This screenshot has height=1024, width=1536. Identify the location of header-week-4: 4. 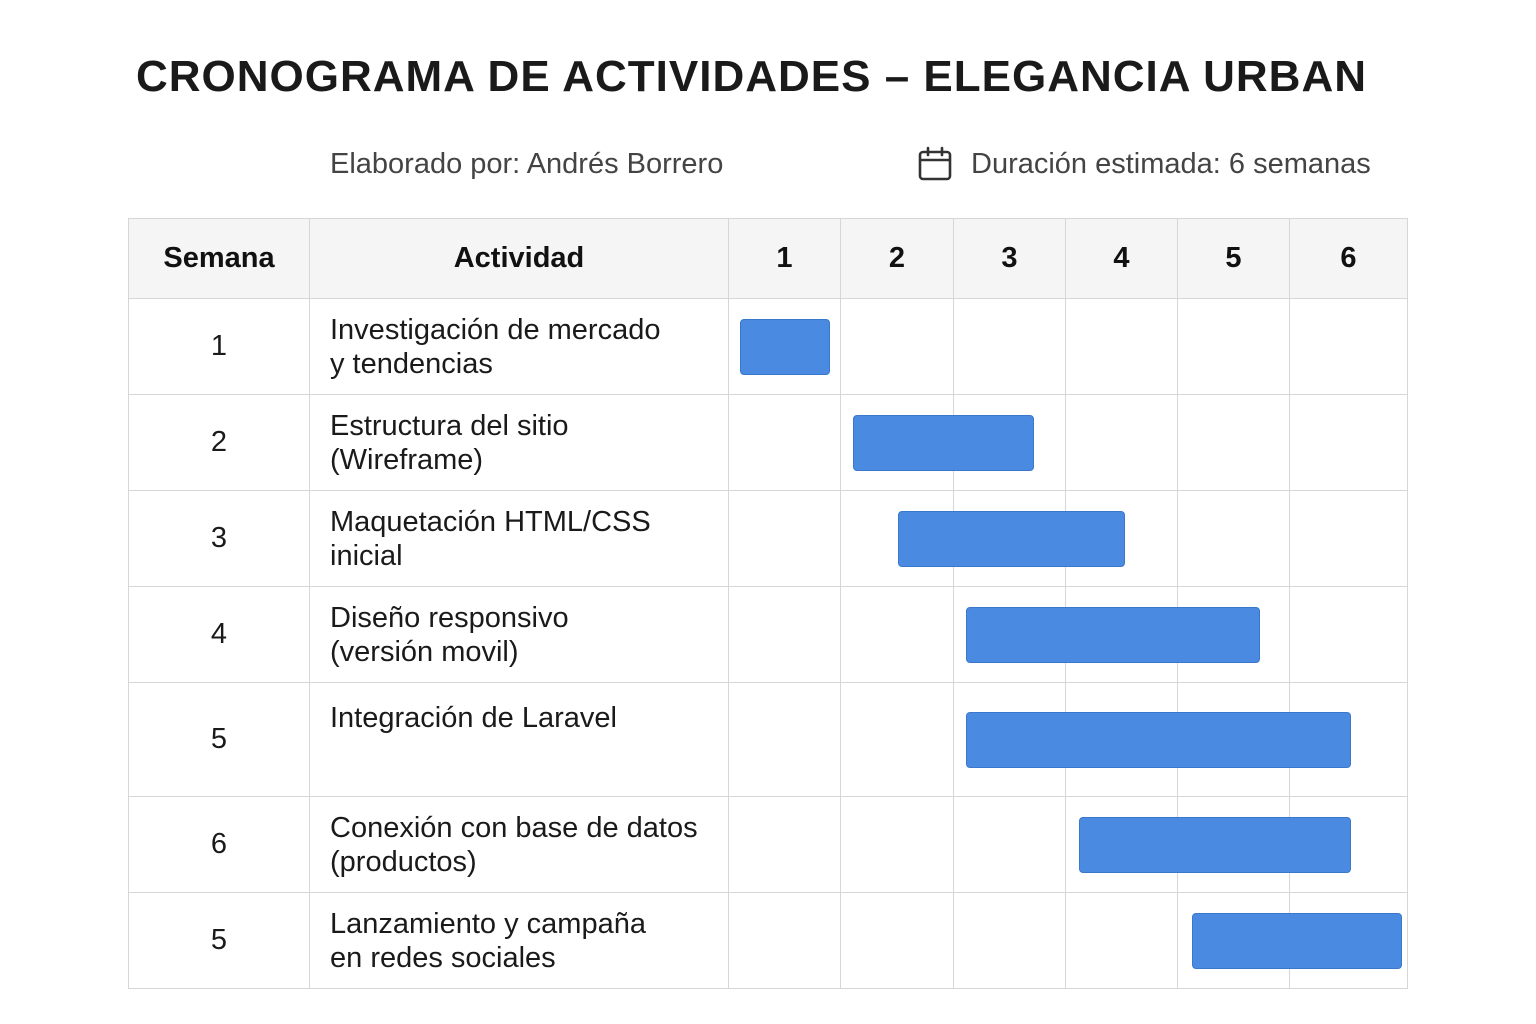
(1121, 258).